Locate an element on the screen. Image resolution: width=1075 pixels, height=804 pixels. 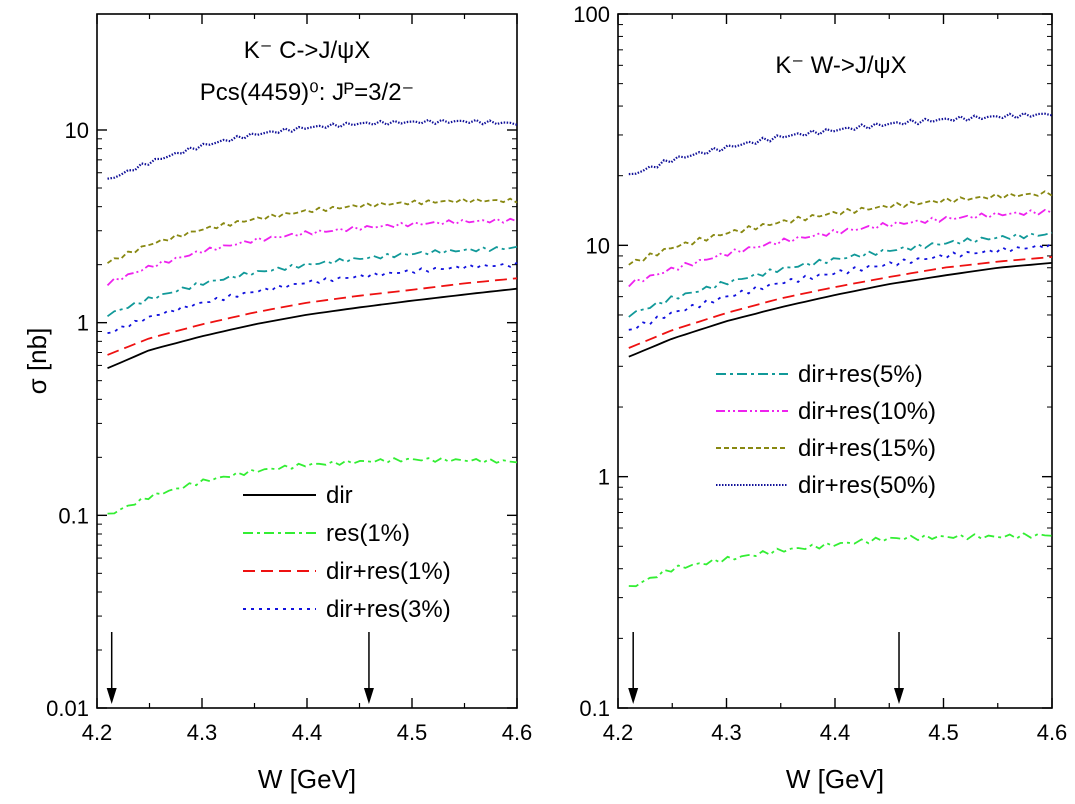
chart-subtitle: Pcs(4459)⁰: Jᴾ=3/2⁻ is located at coordinates (307, 92).